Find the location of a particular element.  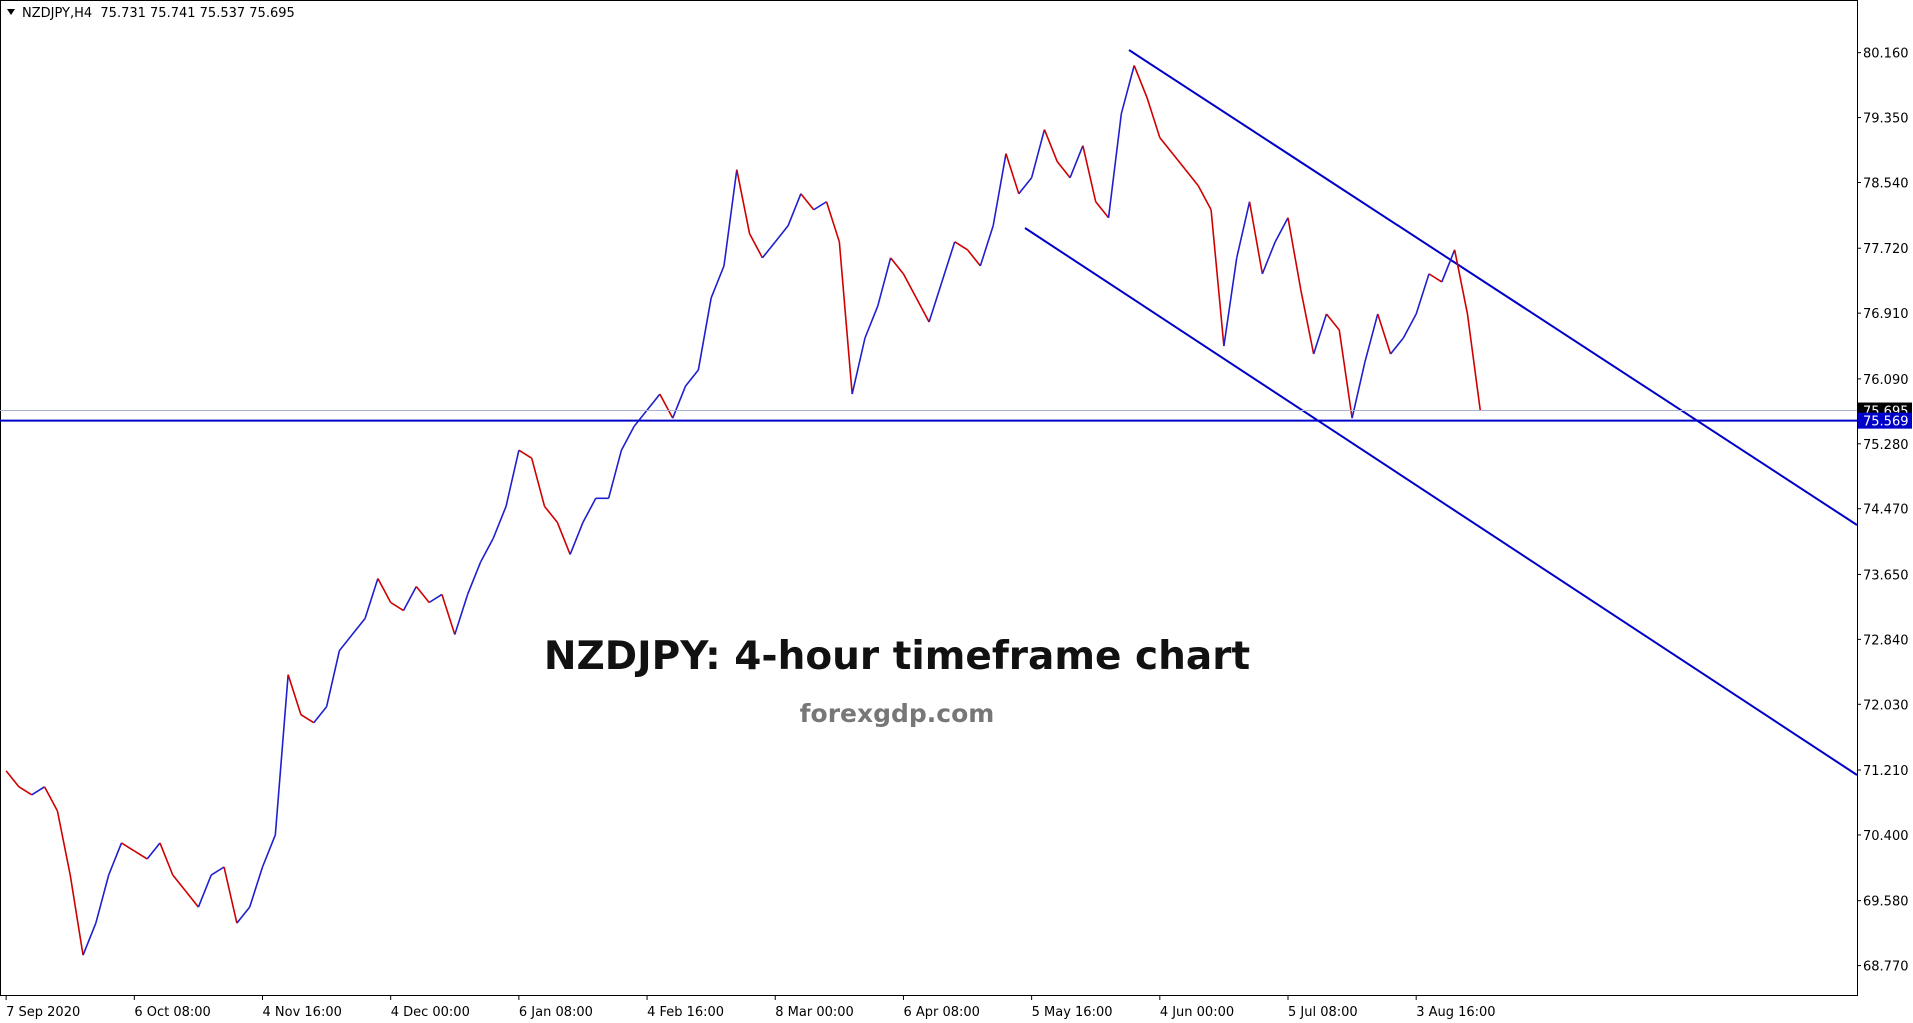

y-tick-label: 69.580 is located at coordinates (1886, 902).